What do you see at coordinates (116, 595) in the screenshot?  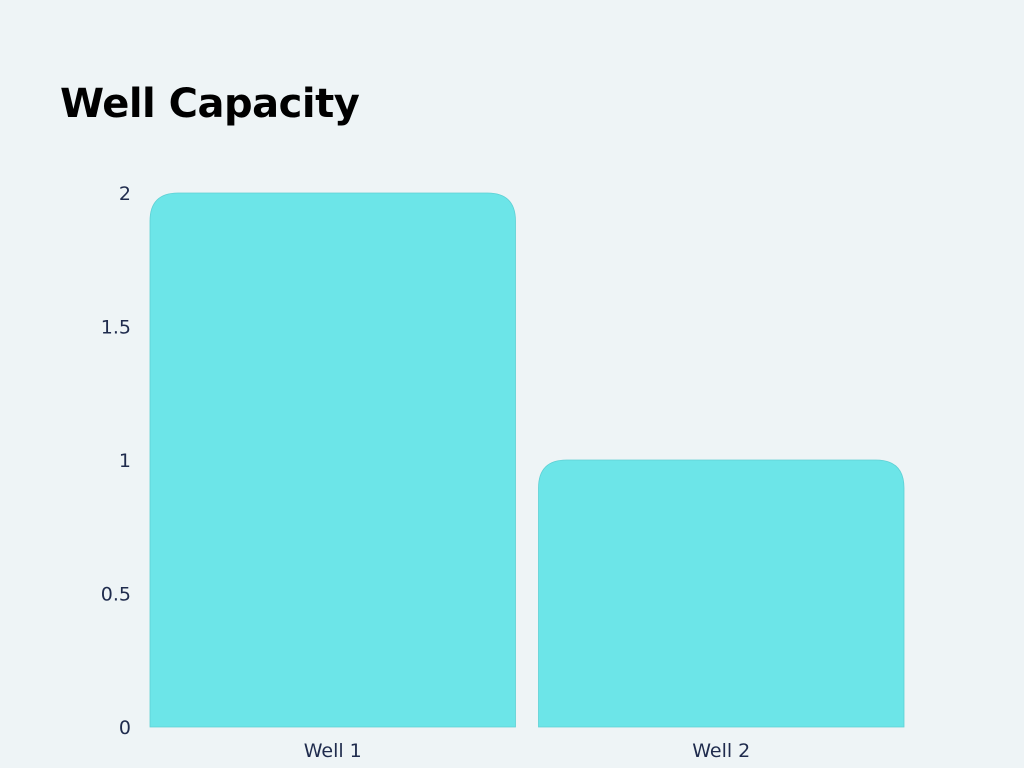 I see `y-tick-label: 0.5` at bounding box center [116, 595].